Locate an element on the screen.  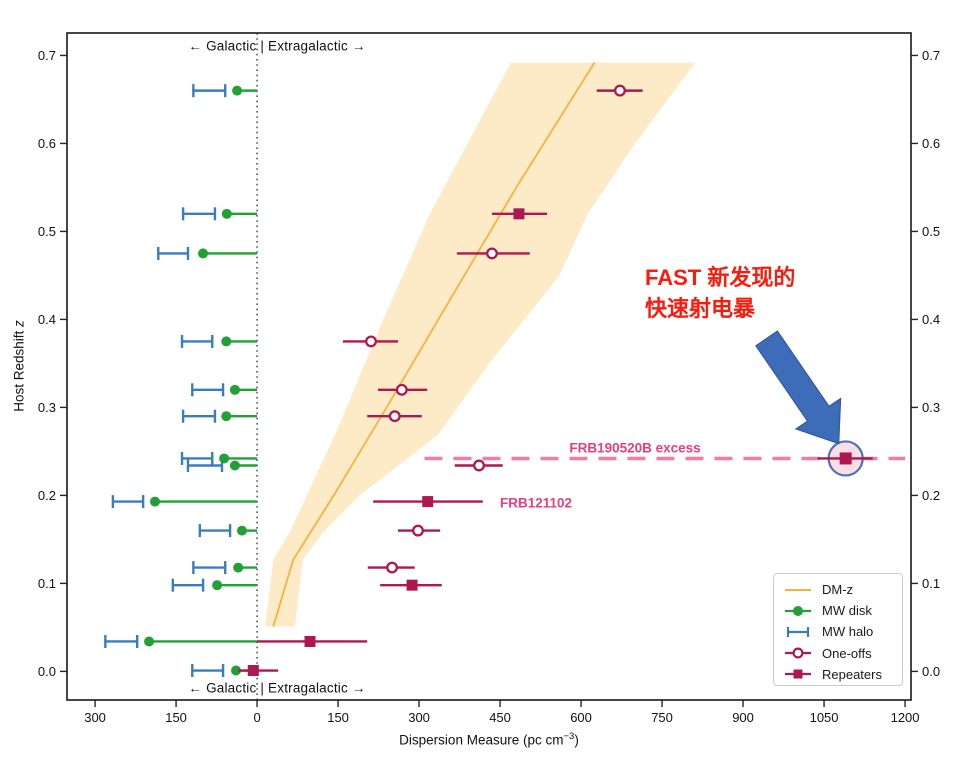
legend-item-dm-z: DM-z is located at coordinates (842, 589).